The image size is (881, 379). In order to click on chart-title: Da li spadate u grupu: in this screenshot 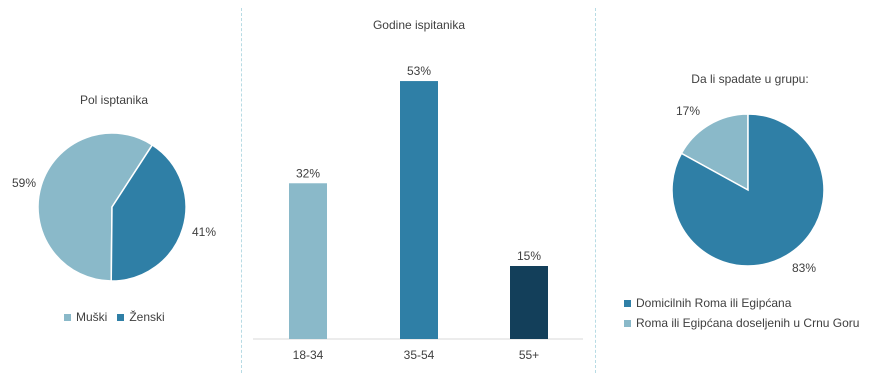, I will do `click(749, 79)`.